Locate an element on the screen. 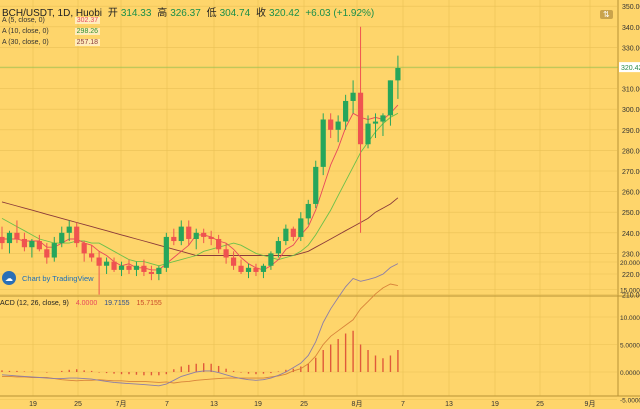  macd-tick-label-5: -5.0000 is located at coordinates (630, 401).